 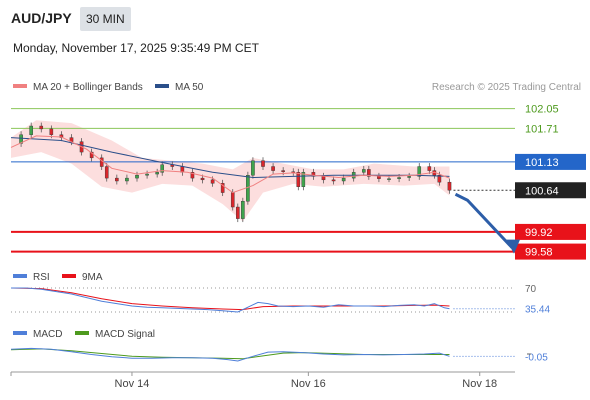 What do you see at coordinates (536, 357) in the screenshot?
I see `macd-current-label: -0.05` at bounding box center [536, 357].